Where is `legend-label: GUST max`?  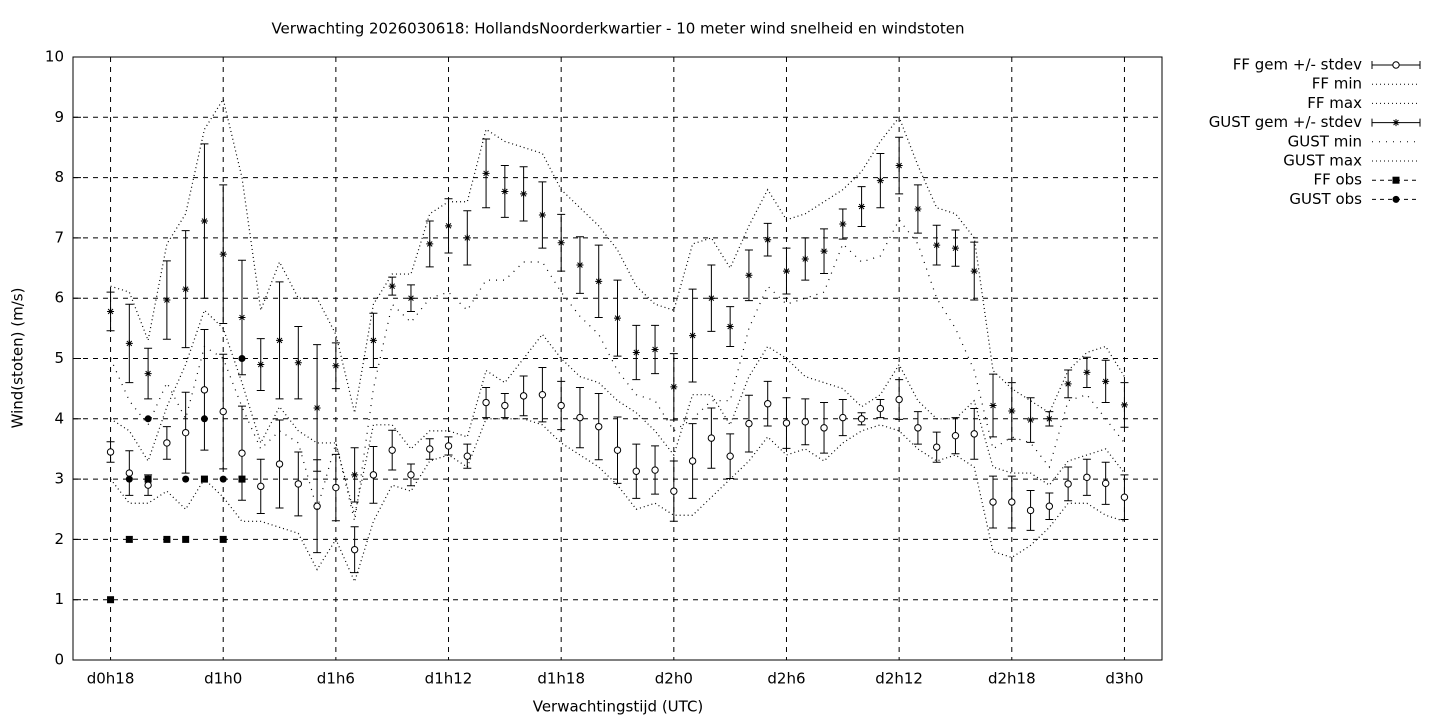
legend-label: GUST max is located at coordinates (1322, 161).